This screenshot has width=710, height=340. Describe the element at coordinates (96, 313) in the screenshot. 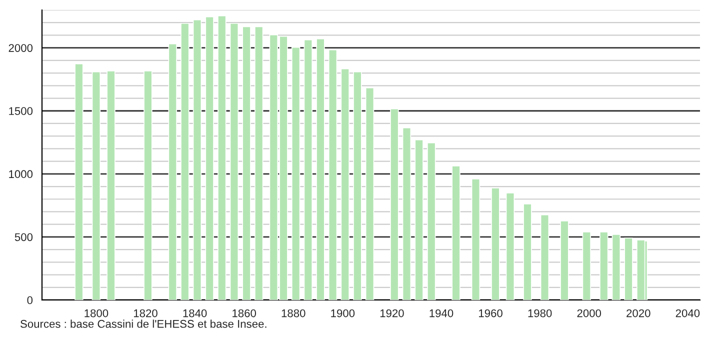

I see `x-tick-label: 1800` at that location.